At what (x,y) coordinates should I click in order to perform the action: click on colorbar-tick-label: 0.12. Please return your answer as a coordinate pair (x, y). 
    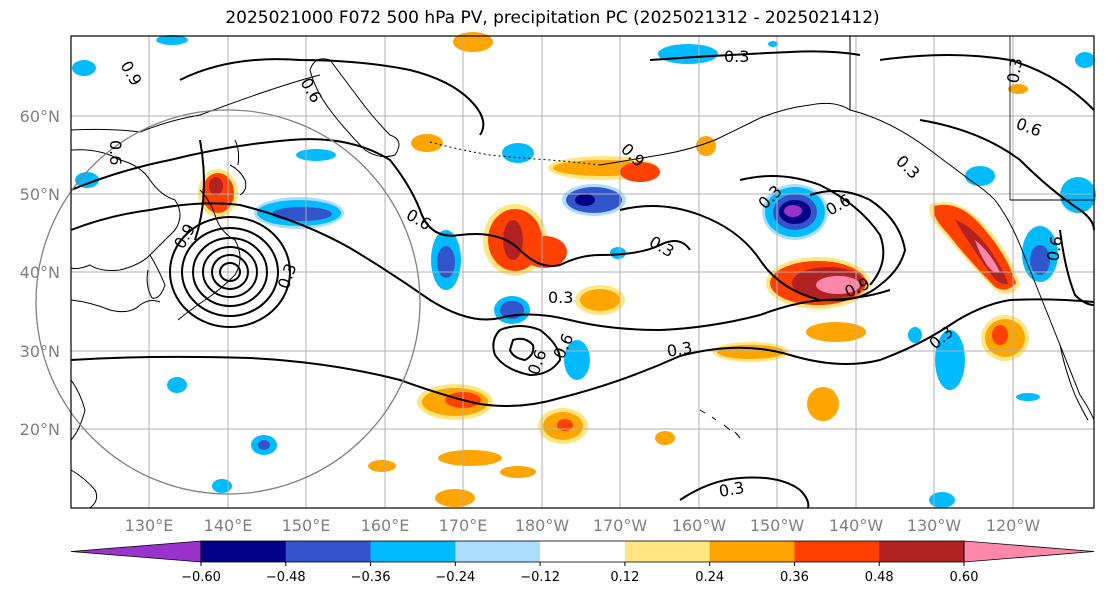
    Looking at the image, I should click on (624, 577).